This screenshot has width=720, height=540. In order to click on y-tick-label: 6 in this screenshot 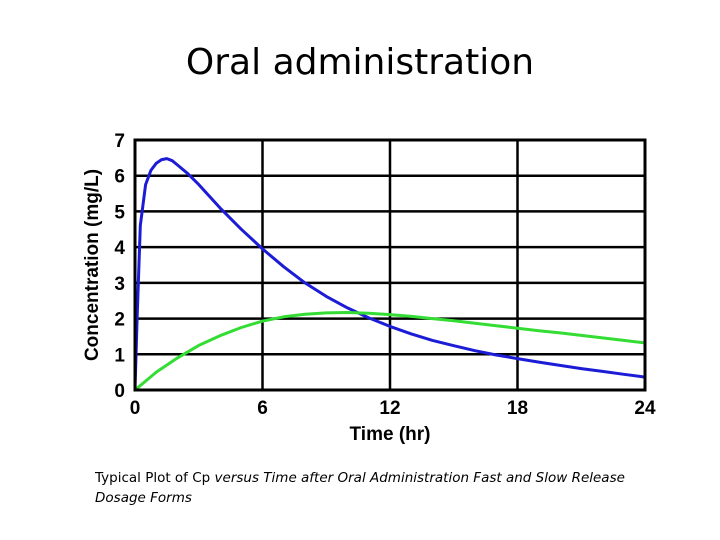, I will do `click(119, 177)`.